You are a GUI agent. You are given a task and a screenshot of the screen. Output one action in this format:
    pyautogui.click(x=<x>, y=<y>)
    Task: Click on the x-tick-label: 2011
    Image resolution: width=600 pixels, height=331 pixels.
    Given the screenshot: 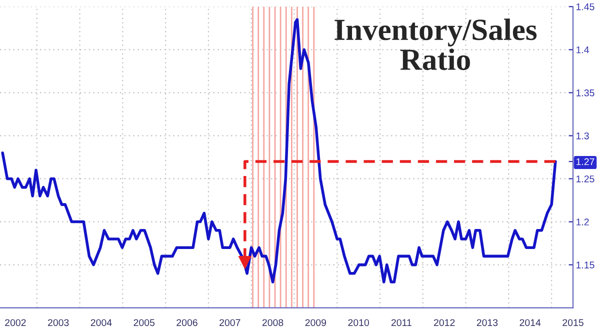 What is the action you would take?
    pyautogui.click(x=401, y=322)
    